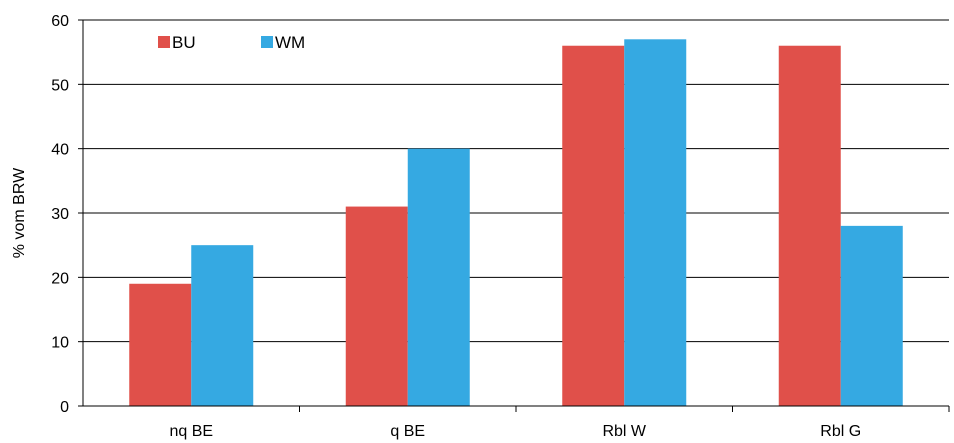  What do you see at coordinates (231, 42) in the screenshot?
I see `legend: BU WM` at bounding box center [231, 42].